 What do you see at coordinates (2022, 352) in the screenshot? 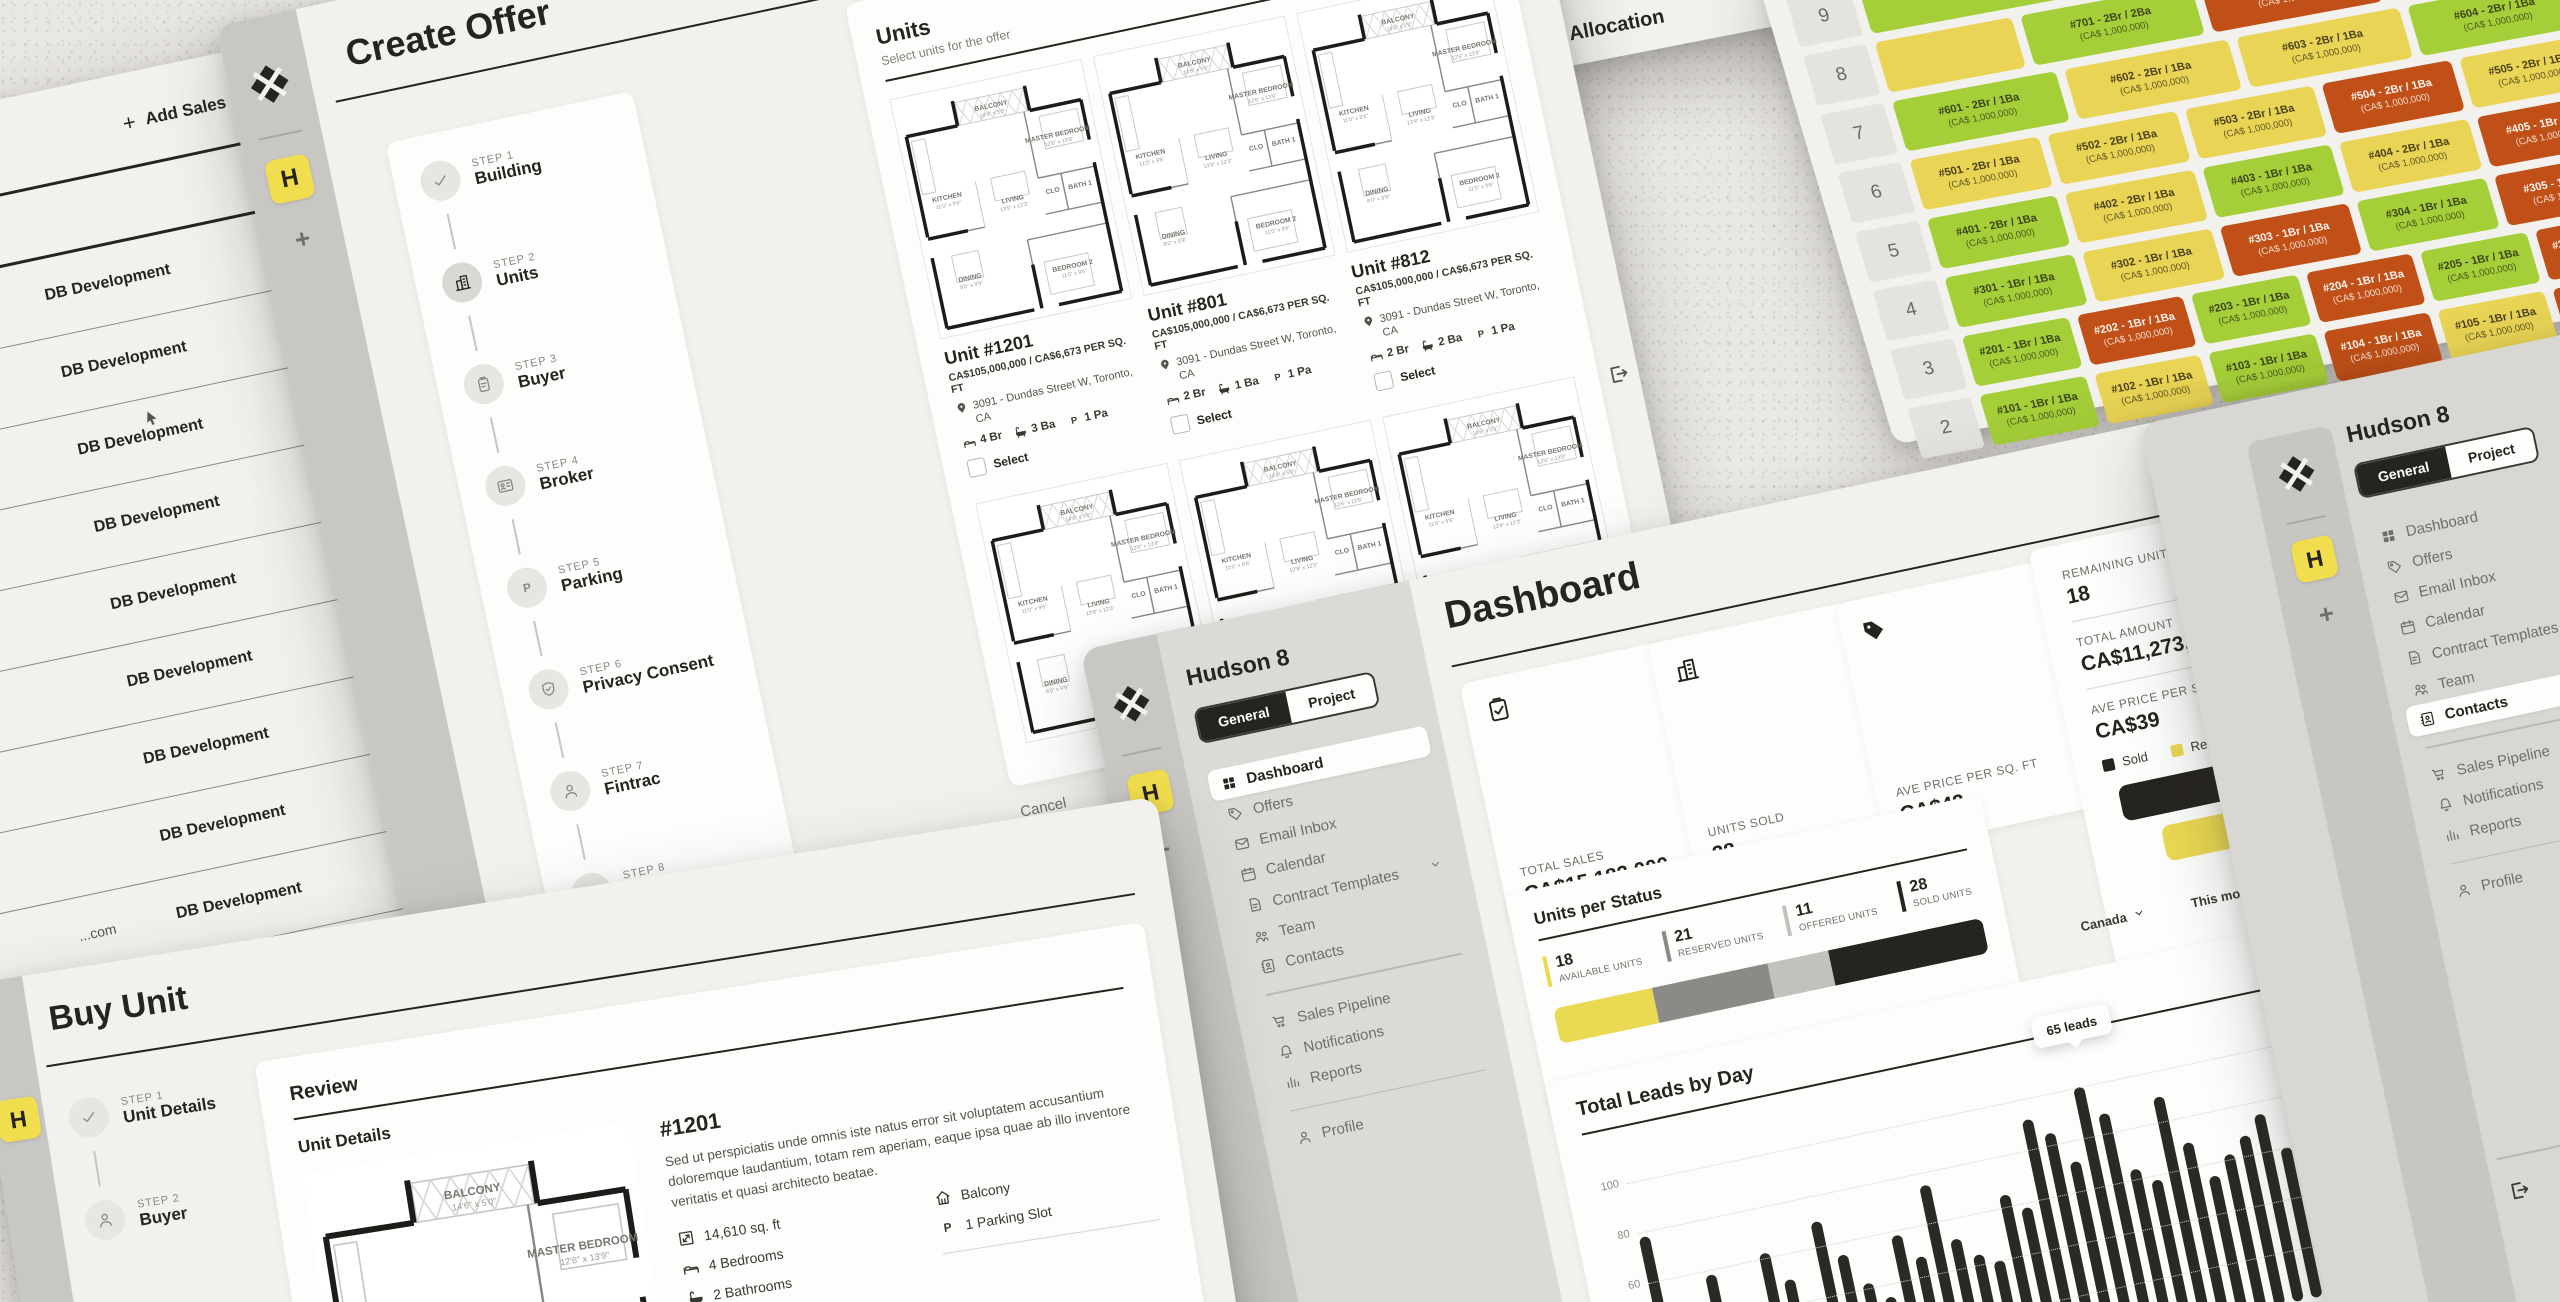
I see `unit-chip: #201 - 1Br / 1Ba (CA$ 1,000,000)` at bounding box center [2022, 352].